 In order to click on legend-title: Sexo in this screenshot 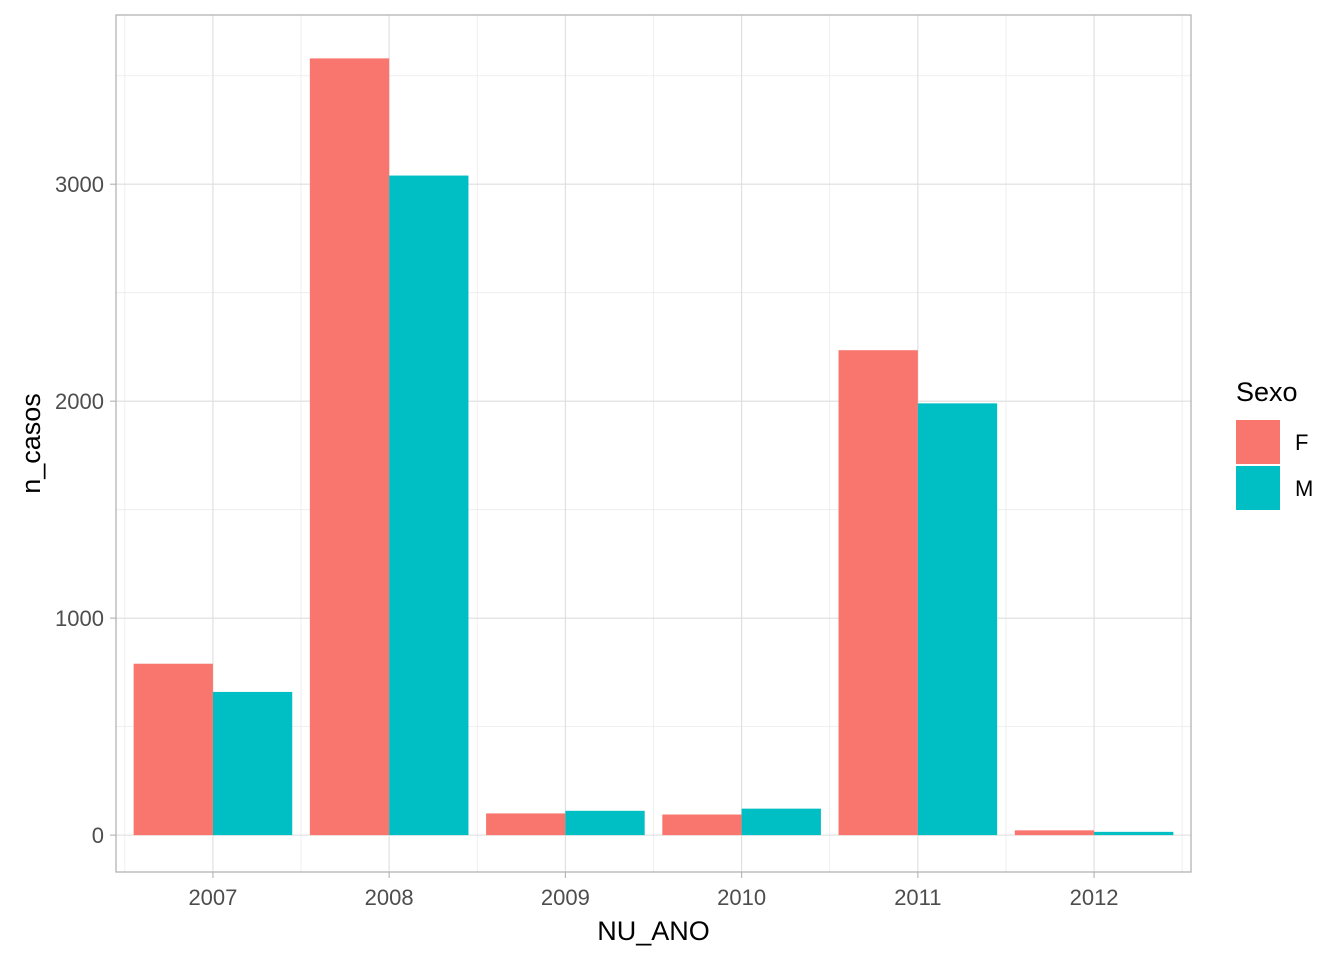, I will do `click(1267, 392)`.